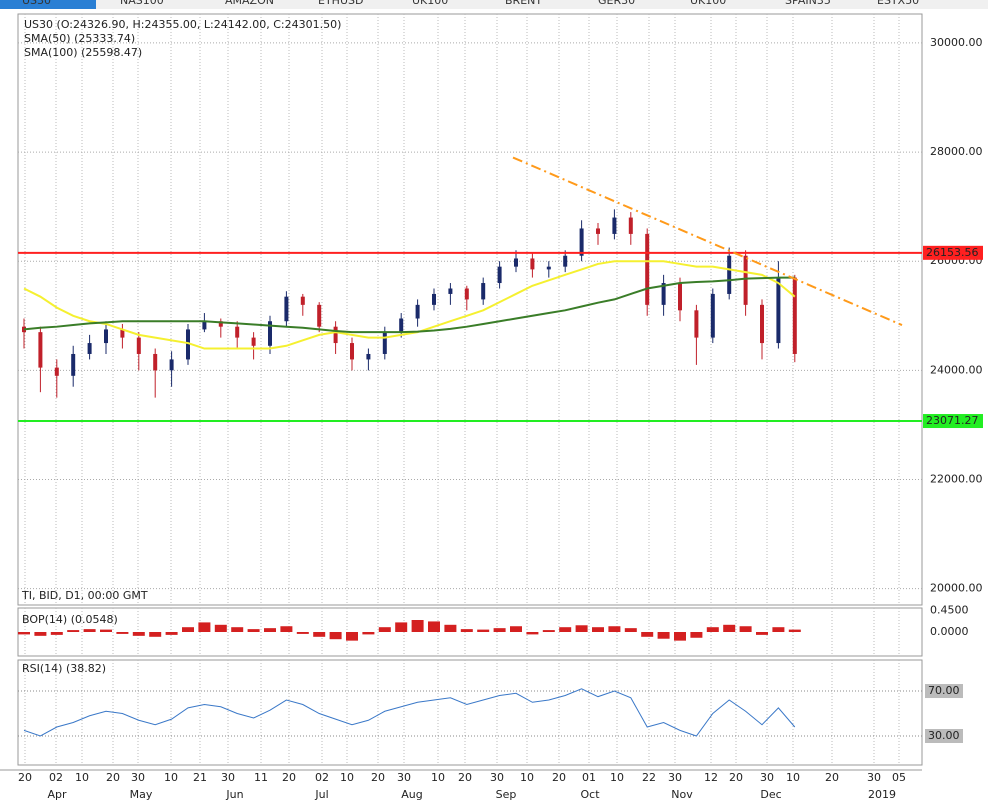 The height and width of the screenshot is (804, 988). Describe the element at coordinates (142, 3) in the screenshot. I see `tab: NAS100` at that location.